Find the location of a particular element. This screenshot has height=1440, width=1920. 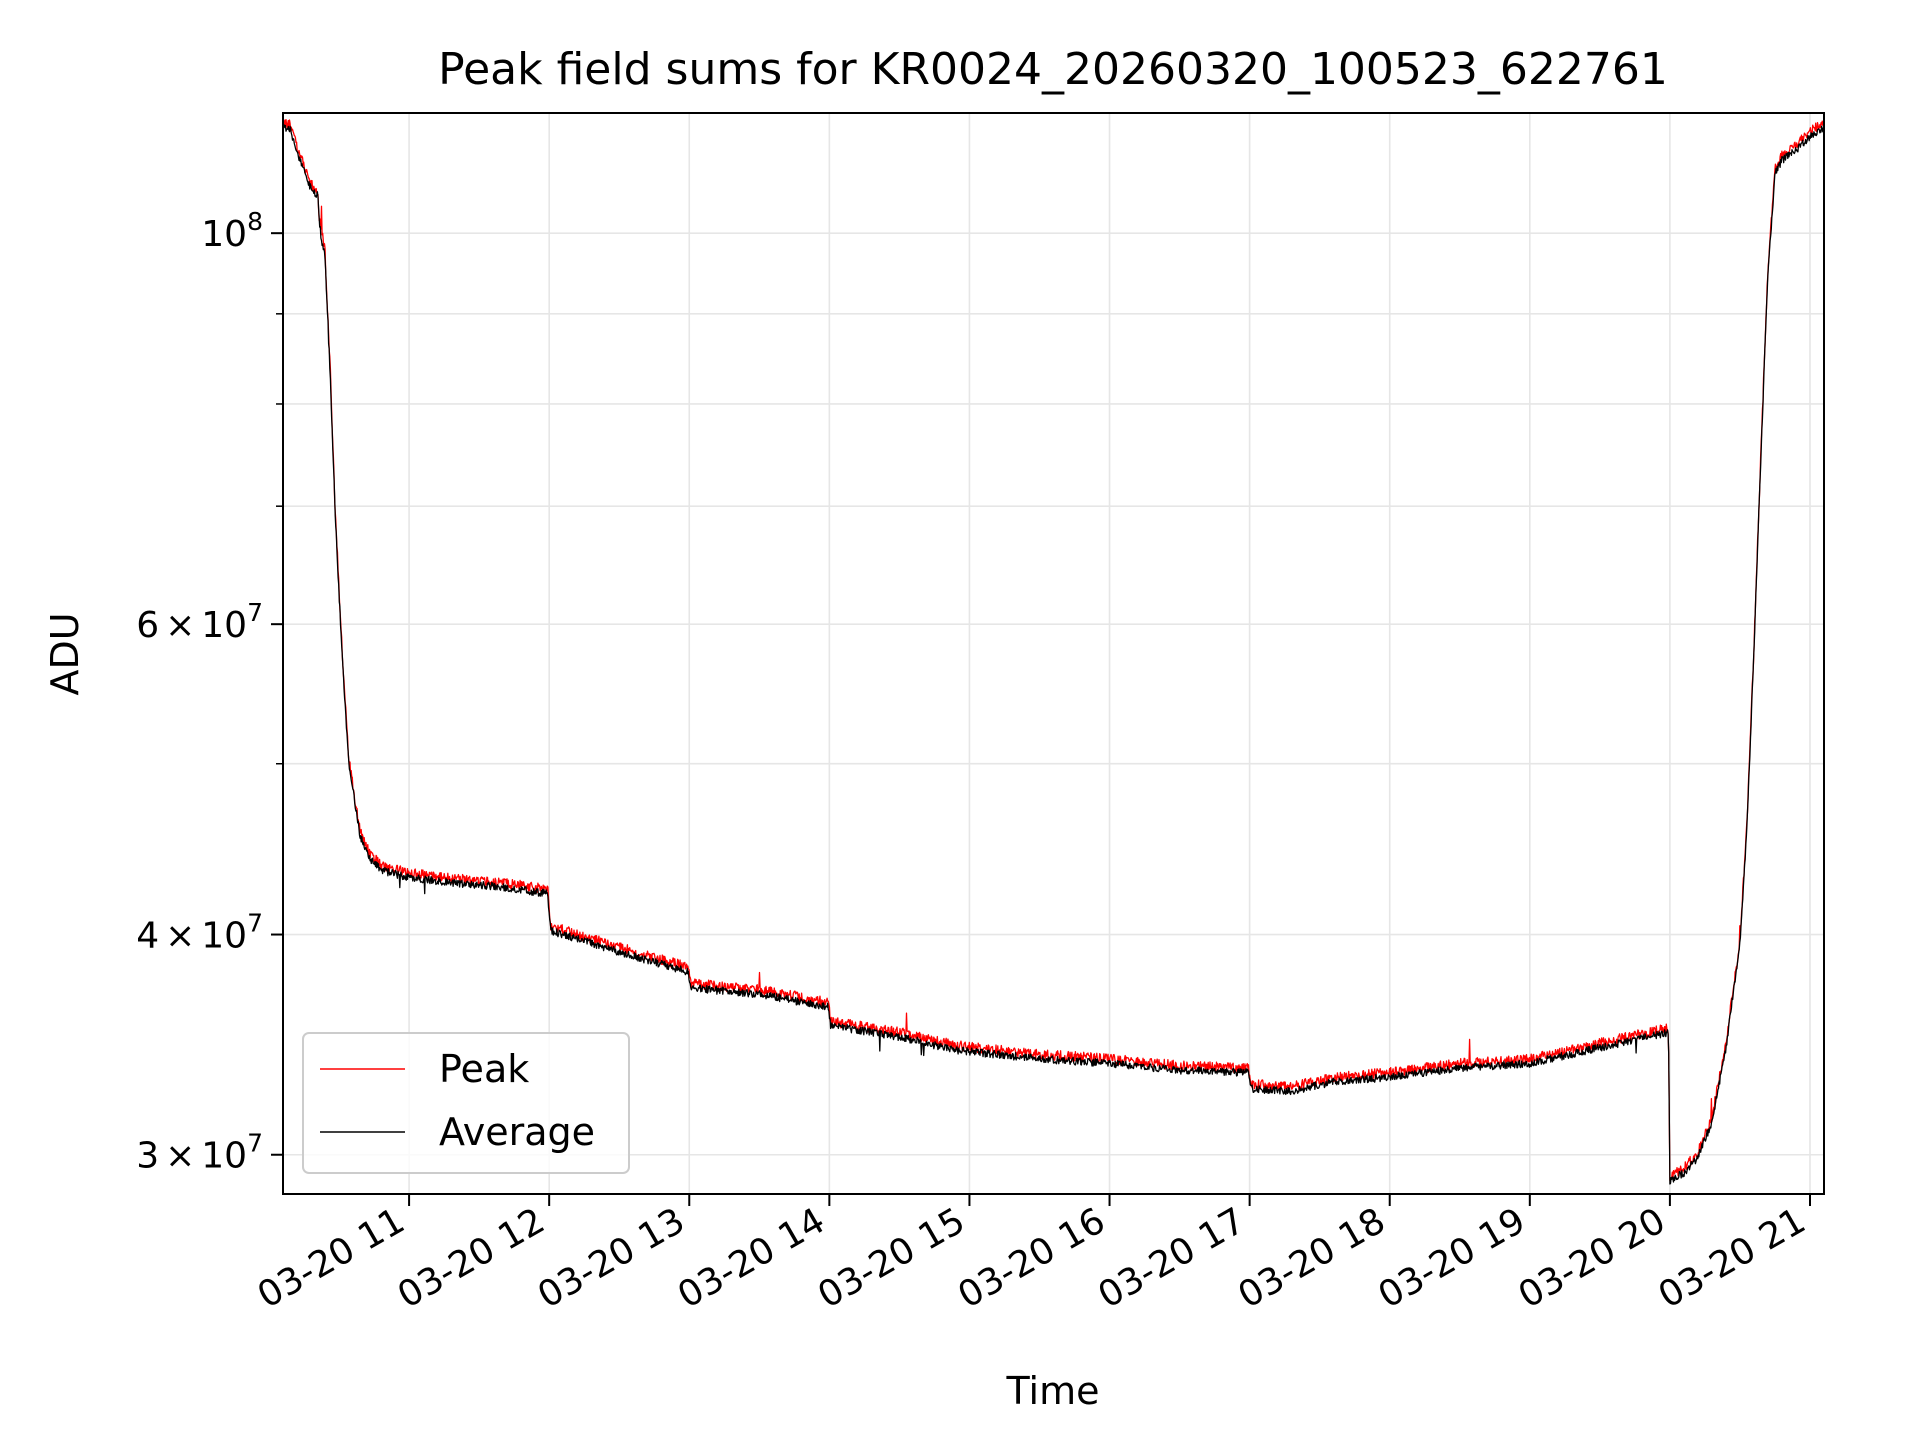

legend-box is located at coordinates (466, 1103).